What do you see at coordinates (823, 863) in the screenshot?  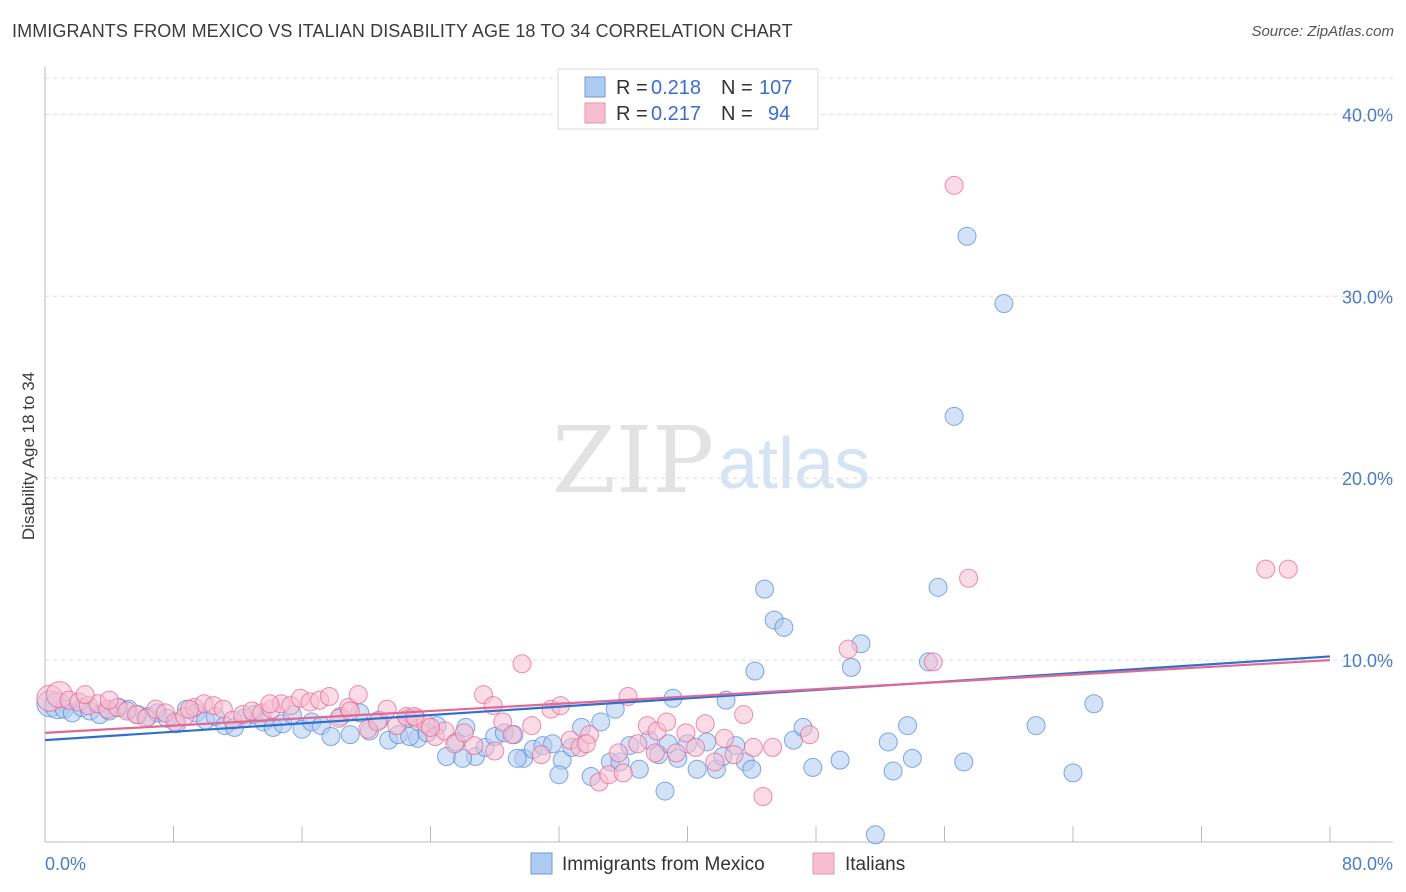 I see `bottom-legend-swatch-italians` at bounding box center [823, 863].